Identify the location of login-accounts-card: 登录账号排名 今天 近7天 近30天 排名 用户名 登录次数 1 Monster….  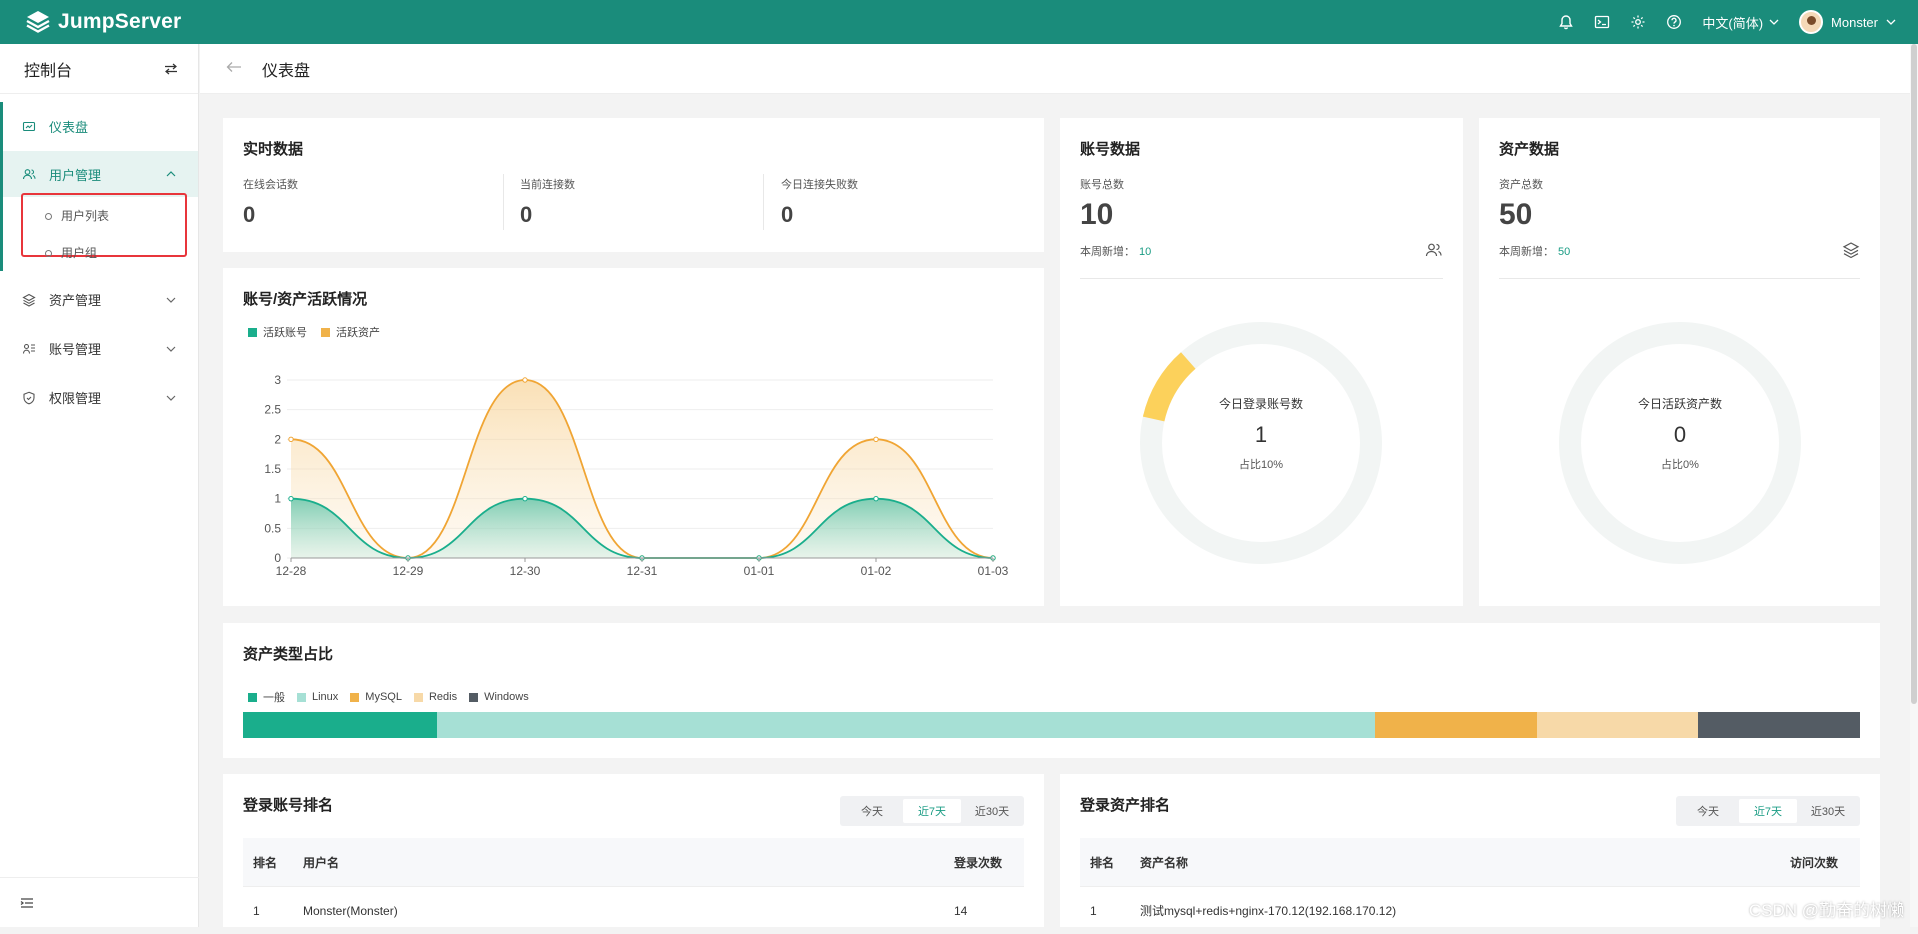
(633, 850).